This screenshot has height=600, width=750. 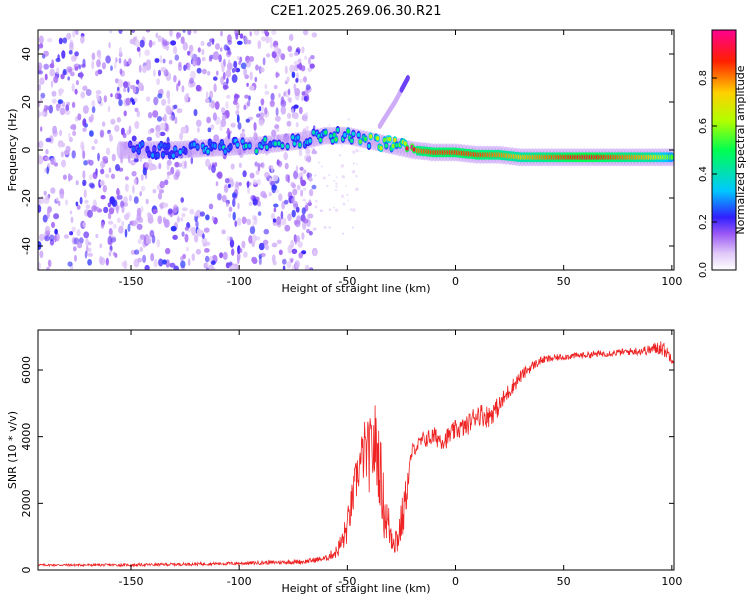 What do you see at coordinates (26, 150) in the screenshot?
I see `y-tick-label: 0` at bounding box center [26, 150].